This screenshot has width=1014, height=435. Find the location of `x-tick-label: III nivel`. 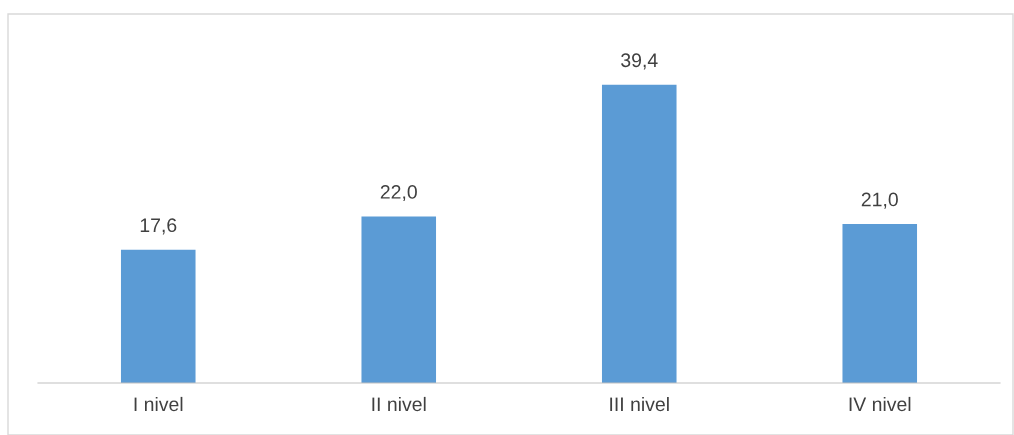

x-tick-label: III nivel is located at coordinates (639, 404).